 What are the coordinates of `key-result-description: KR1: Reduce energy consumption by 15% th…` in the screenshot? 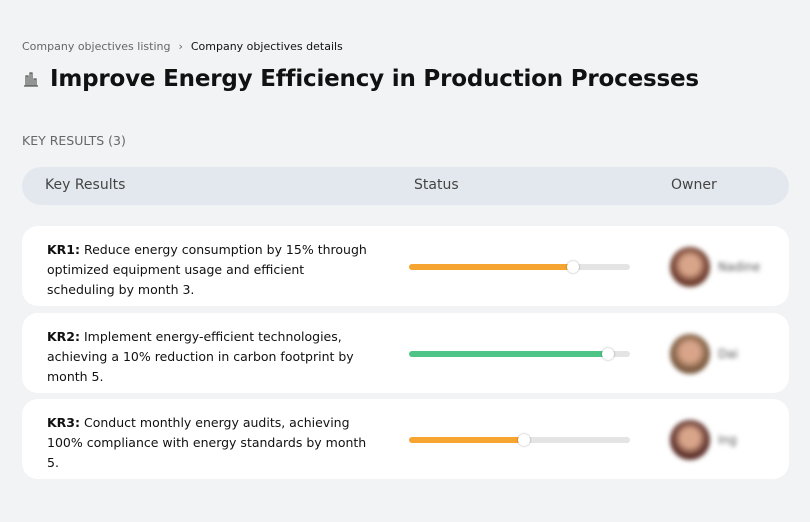 It's located at (207, 270).